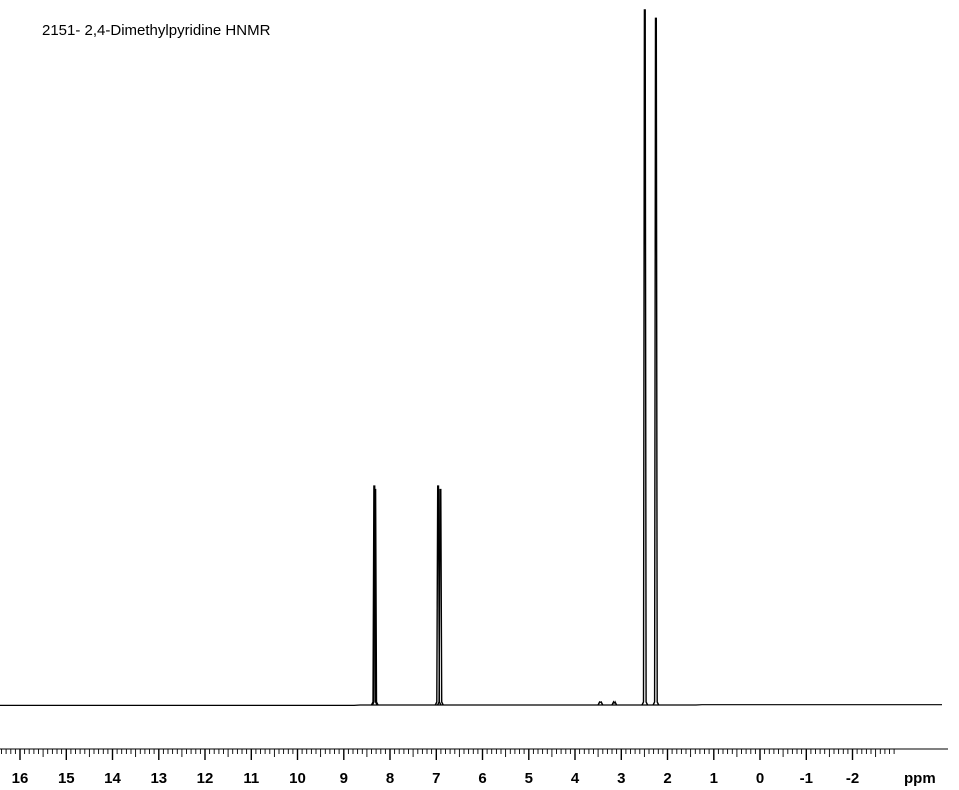 The image size is (959, 790). What do you see at coordinates (205, 778) in the screenshot?
I see `x-axis-tick-label: 12` at bounding box center [205, 778].